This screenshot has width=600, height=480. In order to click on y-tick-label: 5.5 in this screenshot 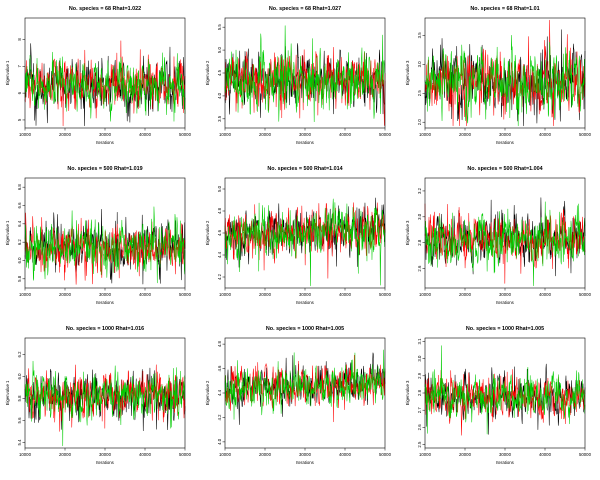, I will do `click(219, 27)`.